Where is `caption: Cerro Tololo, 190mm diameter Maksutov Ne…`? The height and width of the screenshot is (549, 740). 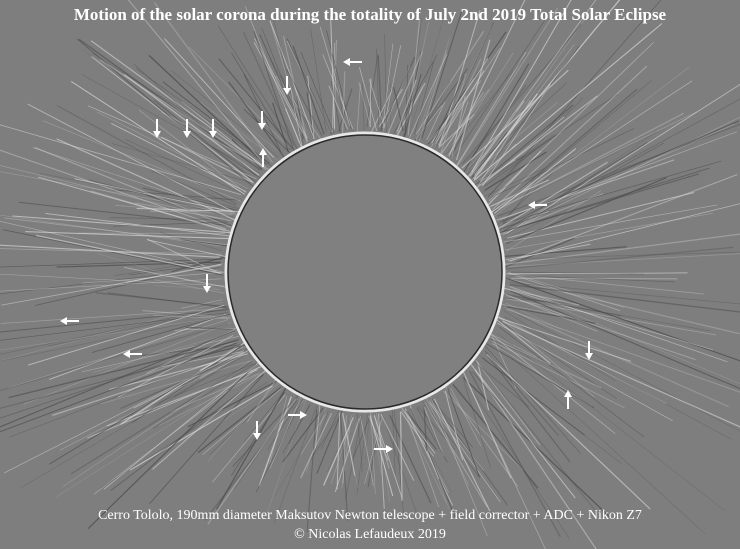 caption: Cerro Tololo, 190mm diameter Maksutov Ne… is located at coordinates (370, 515).